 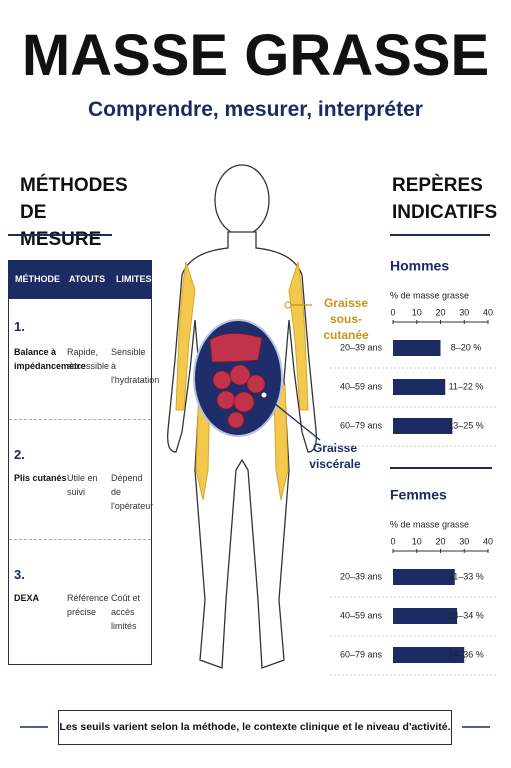 I want to click on method-name: Plis cutanés, so click(x=40, y=478).